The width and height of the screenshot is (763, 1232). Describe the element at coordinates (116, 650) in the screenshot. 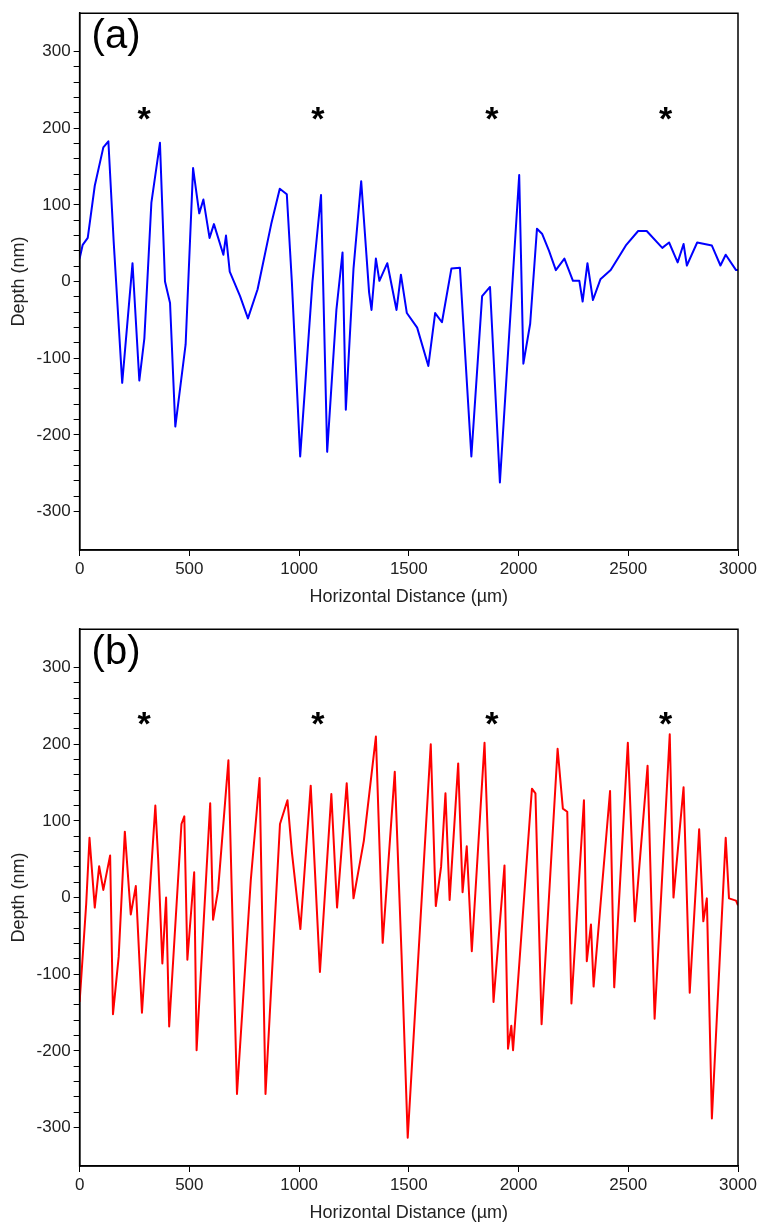

I see `annotation: (b)` at that location.